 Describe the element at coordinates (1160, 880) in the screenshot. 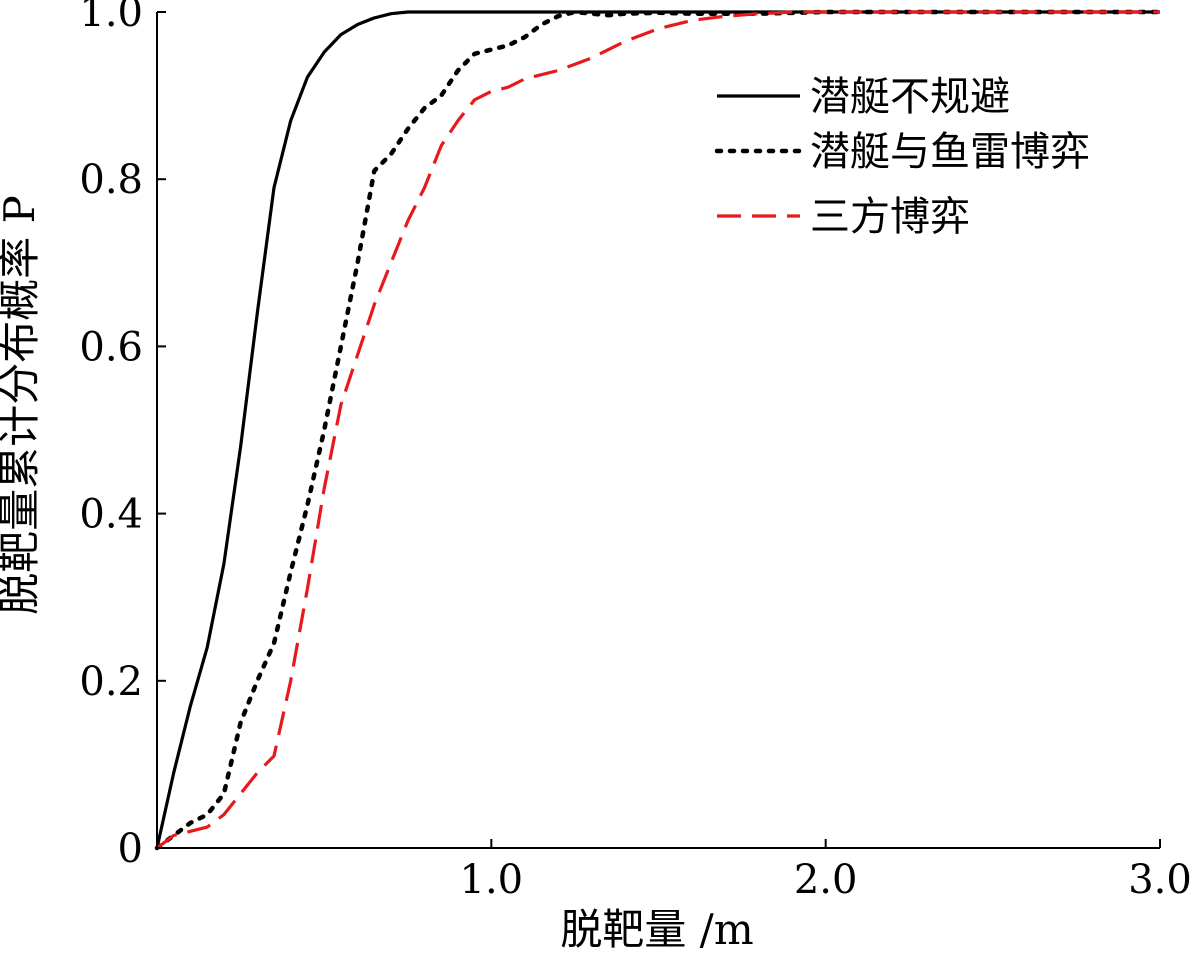

I see `x-tick-label: 3.0` at that location.